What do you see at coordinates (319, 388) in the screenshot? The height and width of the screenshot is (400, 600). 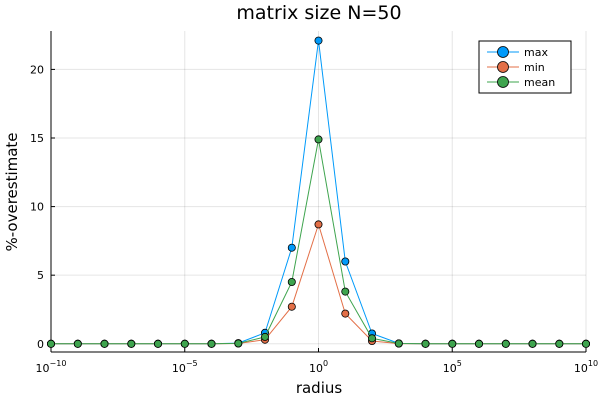 I see `x-axis-title: radius` at bounding box center [319, 388].